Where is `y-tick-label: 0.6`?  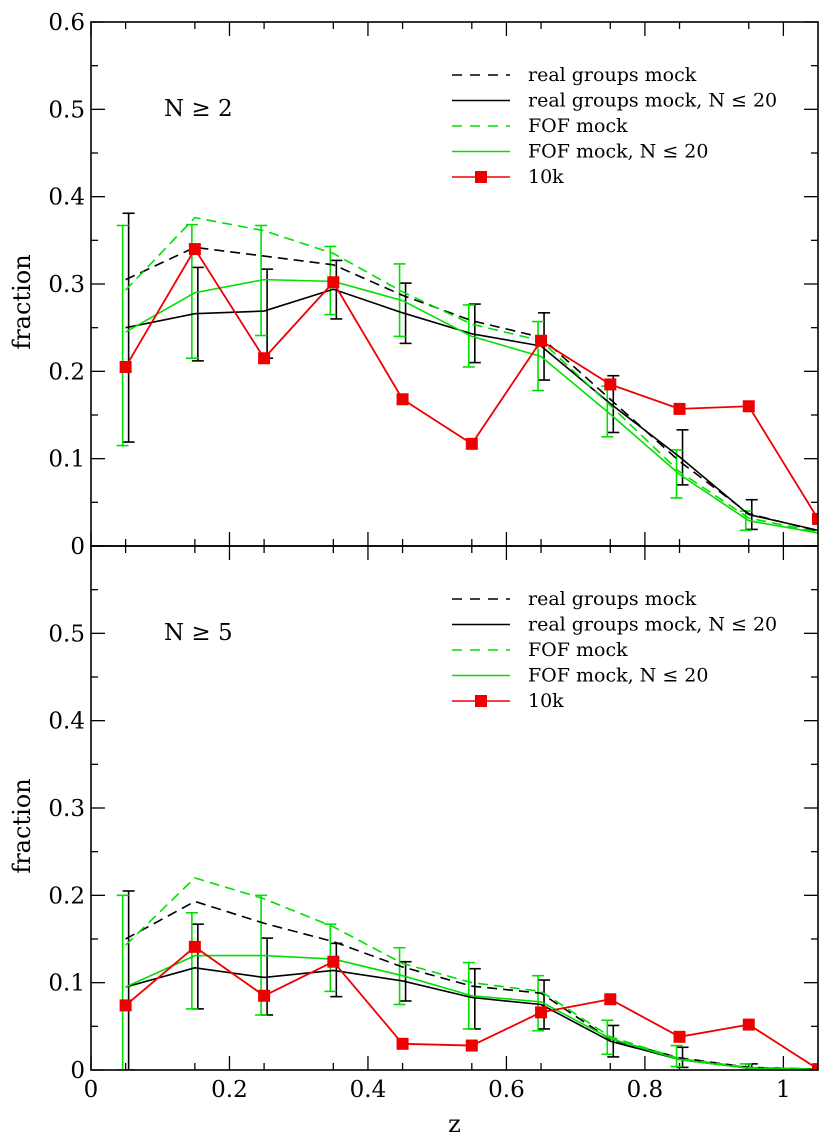 y-tick-label: 0.6 is located at coordinates (66, 23).